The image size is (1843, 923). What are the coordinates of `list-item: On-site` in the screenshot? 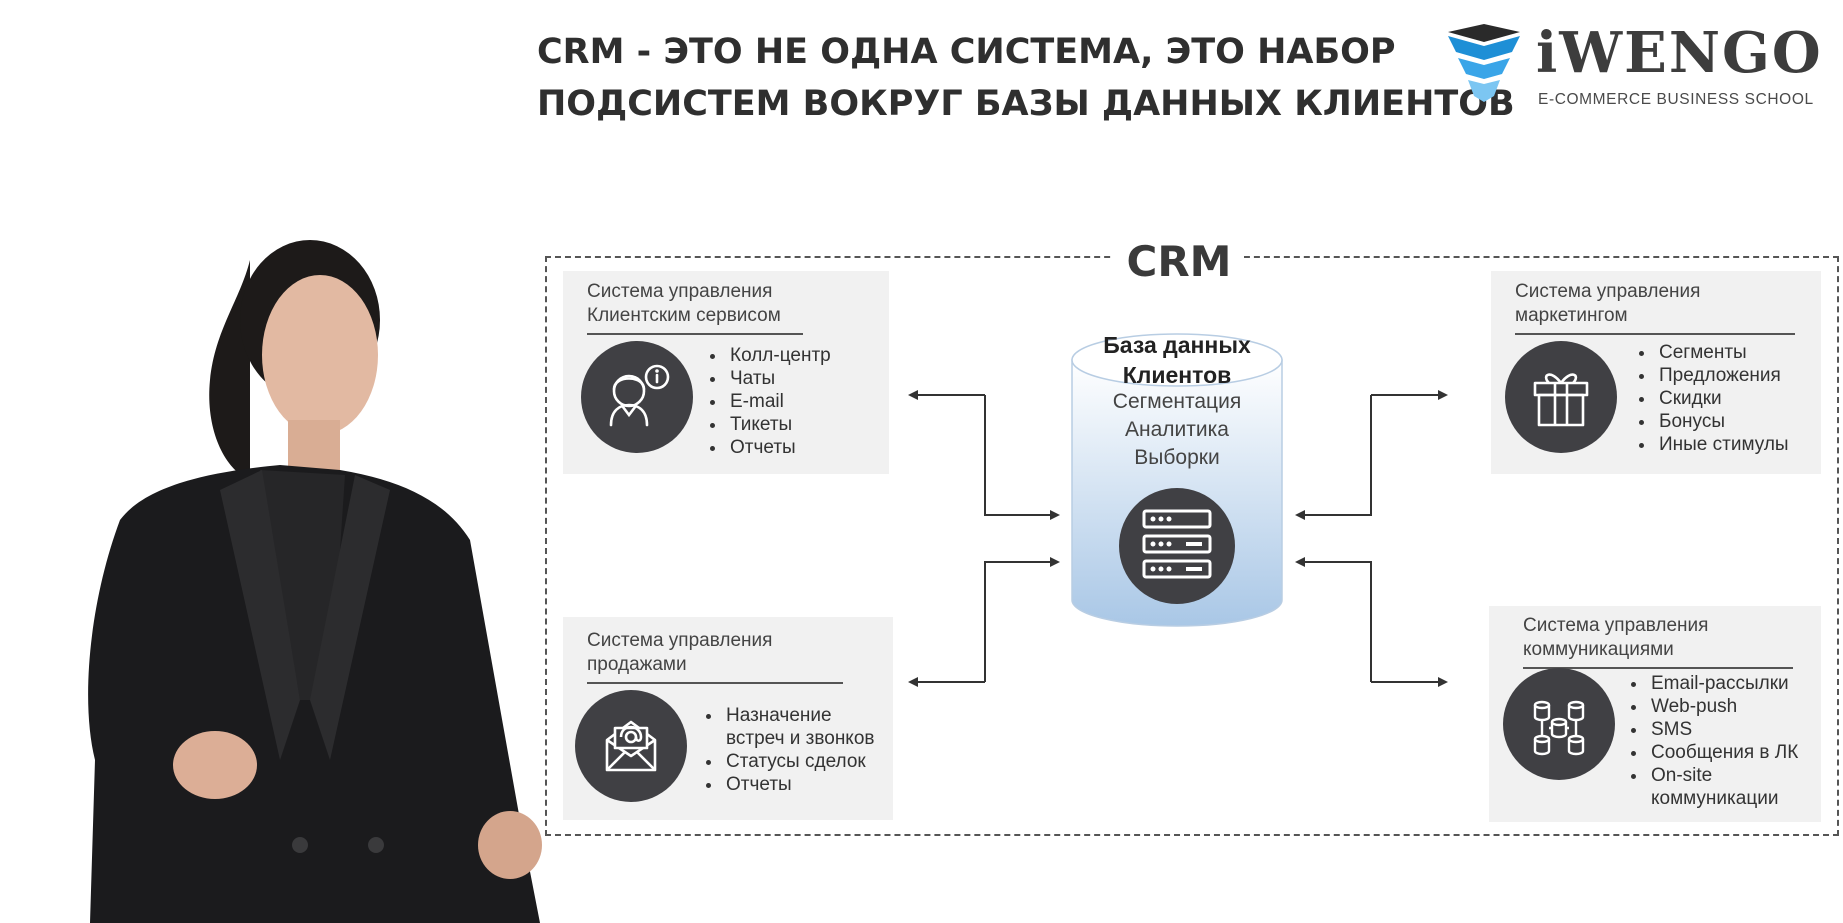 It's located at (1711, 775).